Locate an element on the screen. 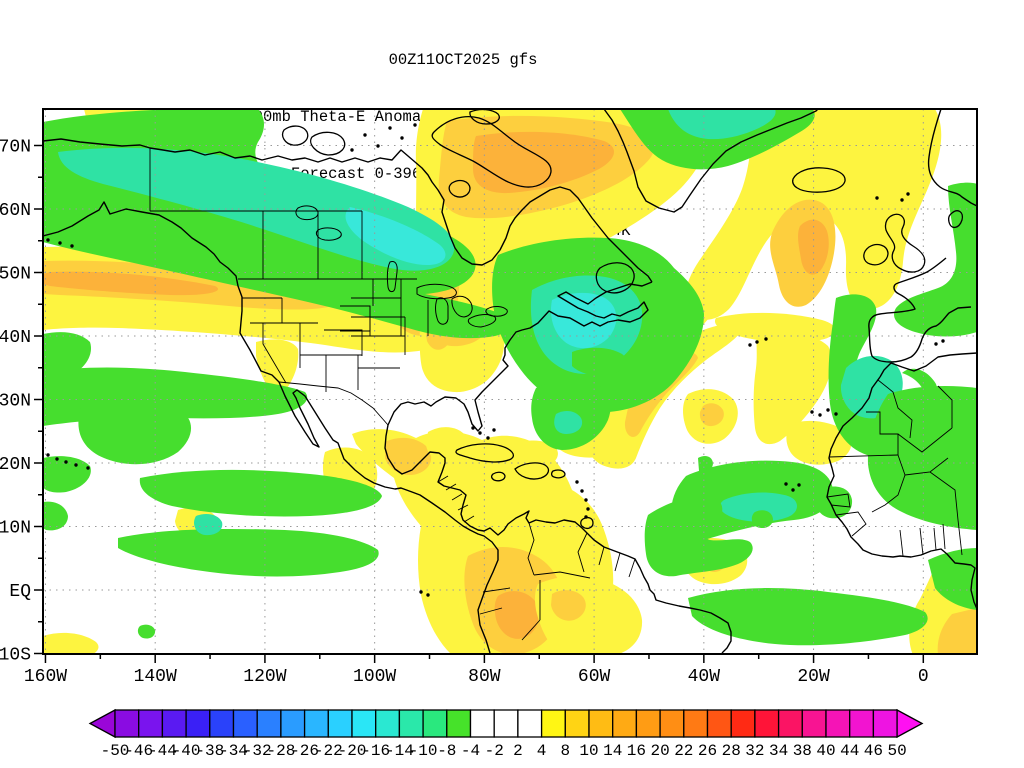 The width and height of the screenshot is (1024, 768). colorbar-label-16: 16 is located at coordinates (636, 751).